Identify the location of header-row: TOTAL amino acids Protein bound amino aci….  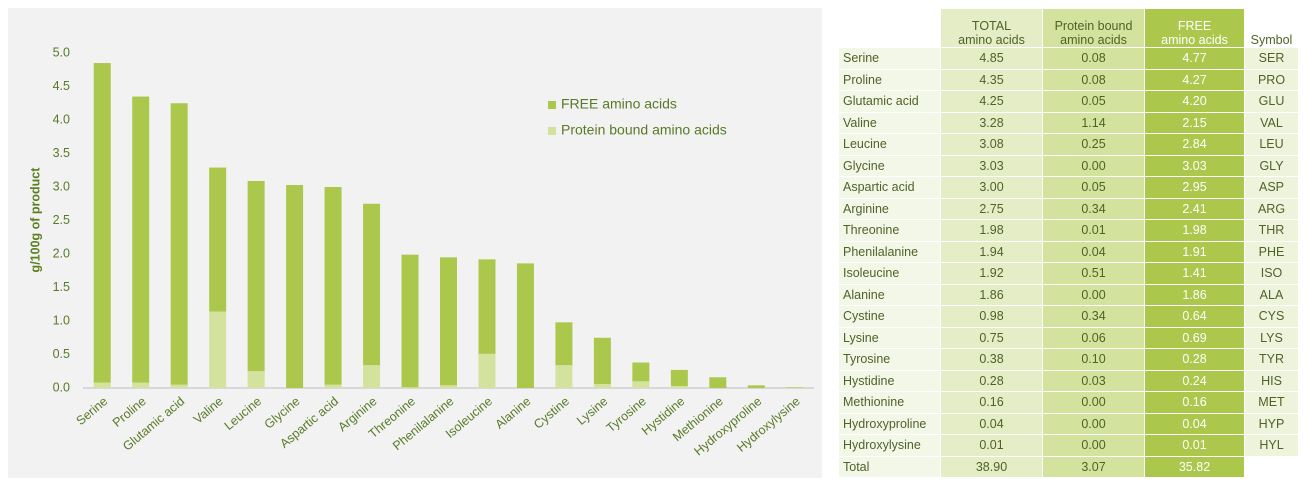
(1068, 28).